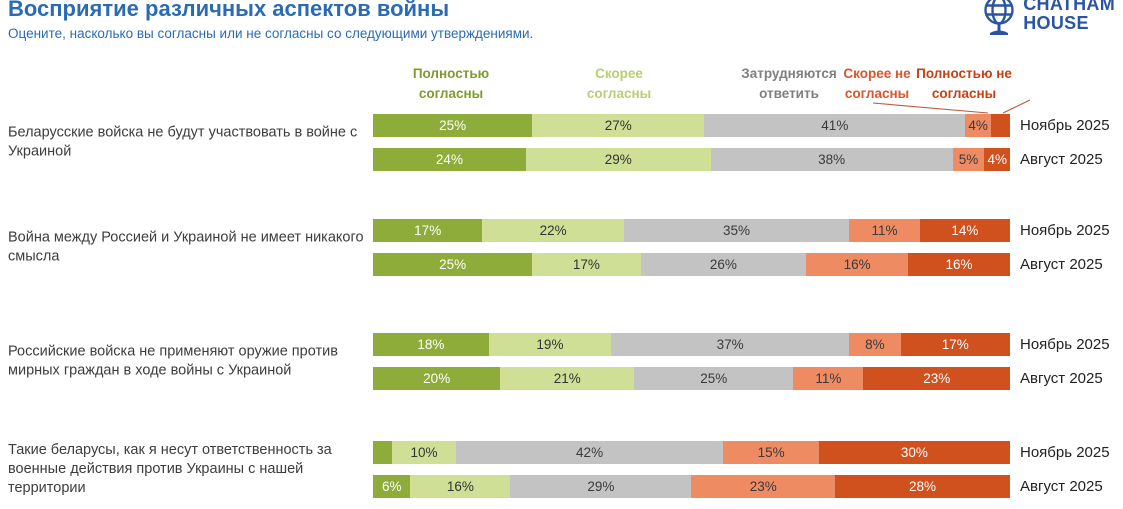 This screenshot has width=1123, height=509. What do you see at coordinates (691, 452) in the screenshot?
I see `bar-row: 10% 42% 15% 30%` at bounding box center [691, 452].